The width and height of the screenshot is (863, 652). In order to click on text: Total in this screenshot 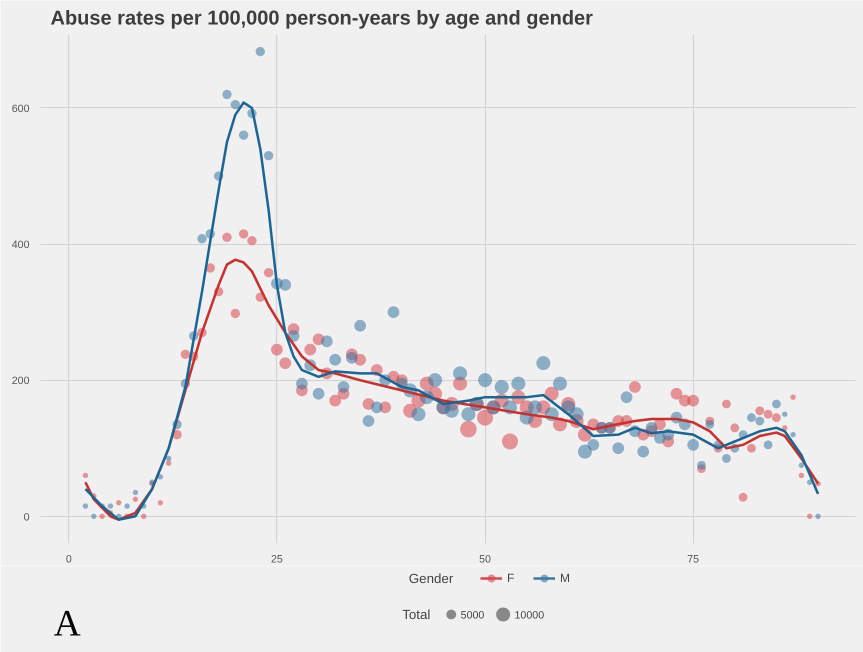, I will do `click(416, 614)`.